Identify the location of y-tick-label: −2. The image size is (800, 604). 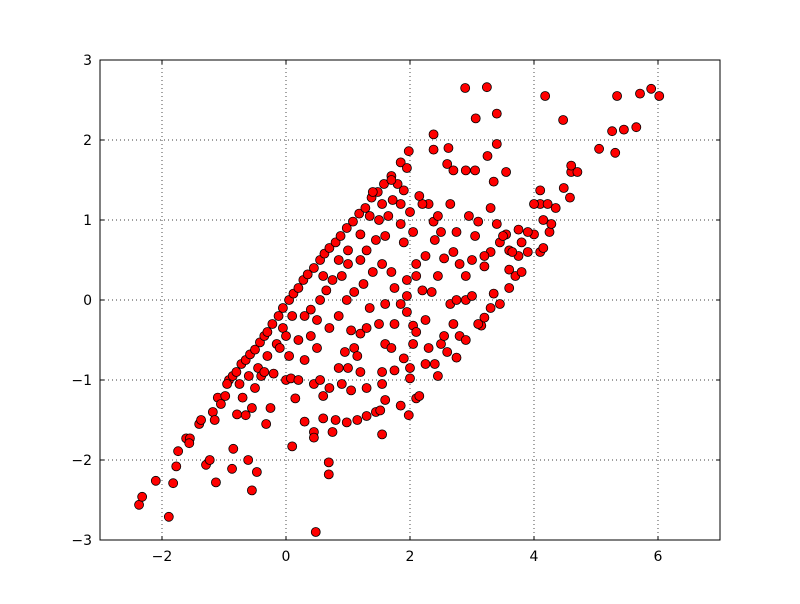
(81, 461).